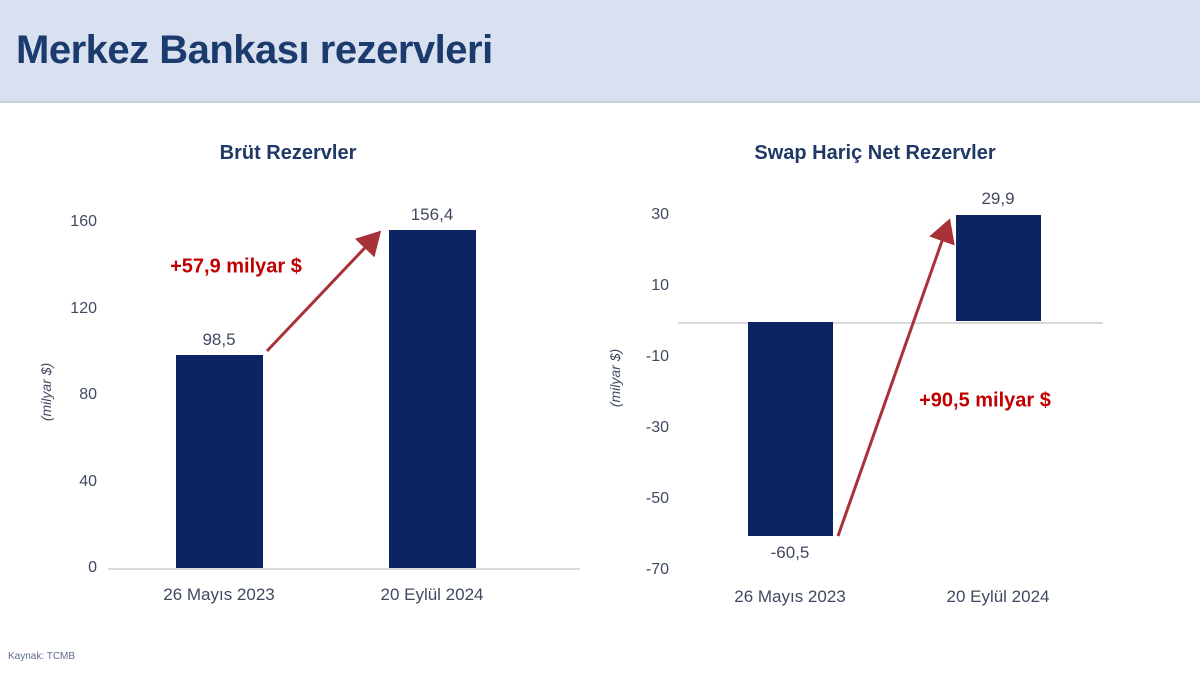 Image resolution: width=1200 pixels, height=675 pixels. I want to click on source-note: Kaynak: TCMB, so click(42, 656).